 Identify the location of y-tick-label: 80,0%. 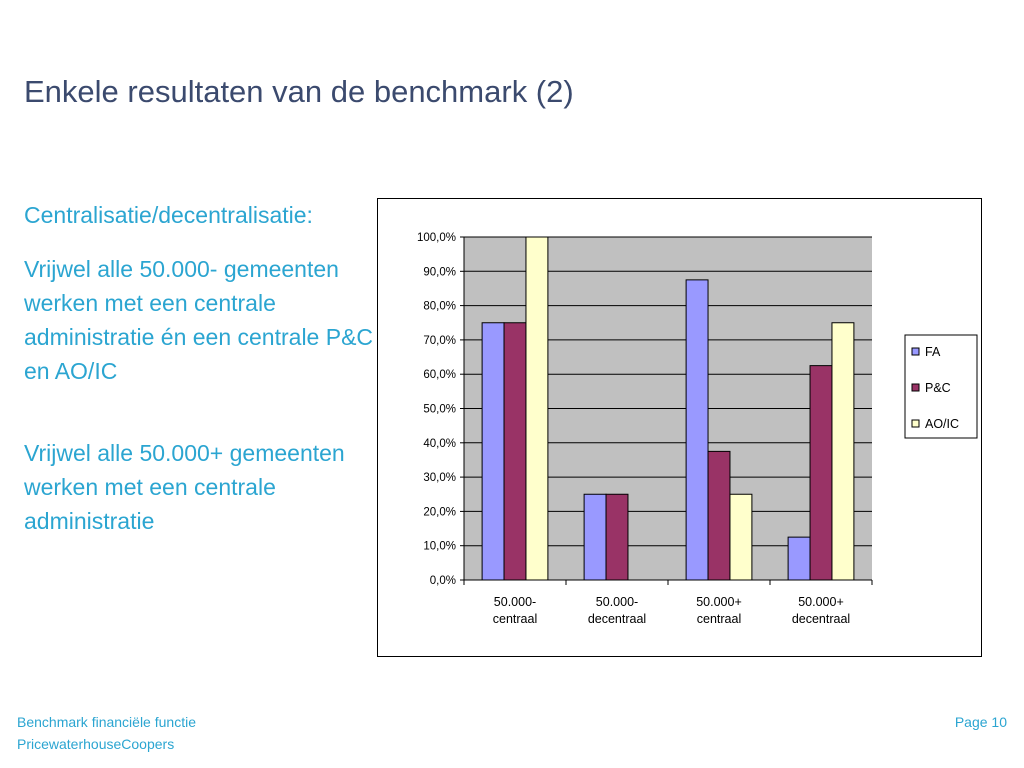
(439, 307).